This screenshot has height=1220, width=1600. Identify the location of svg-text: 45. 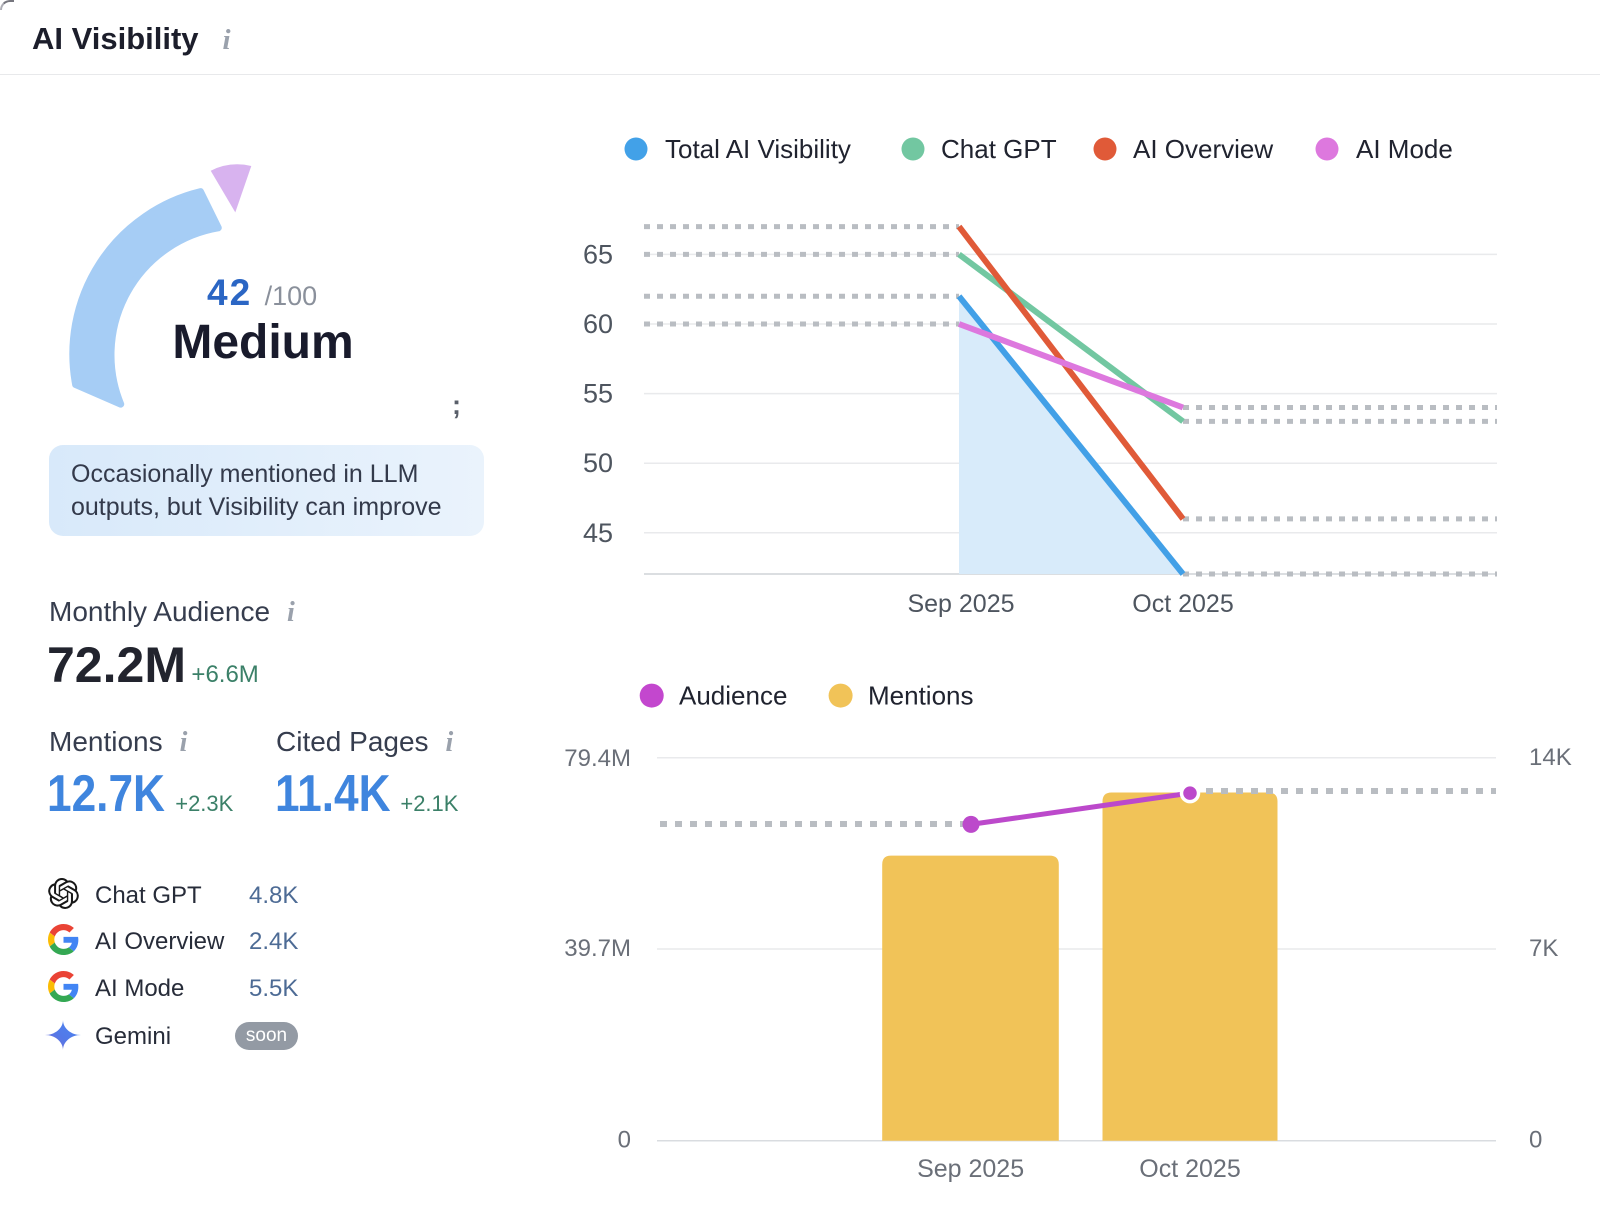
(598, 533).